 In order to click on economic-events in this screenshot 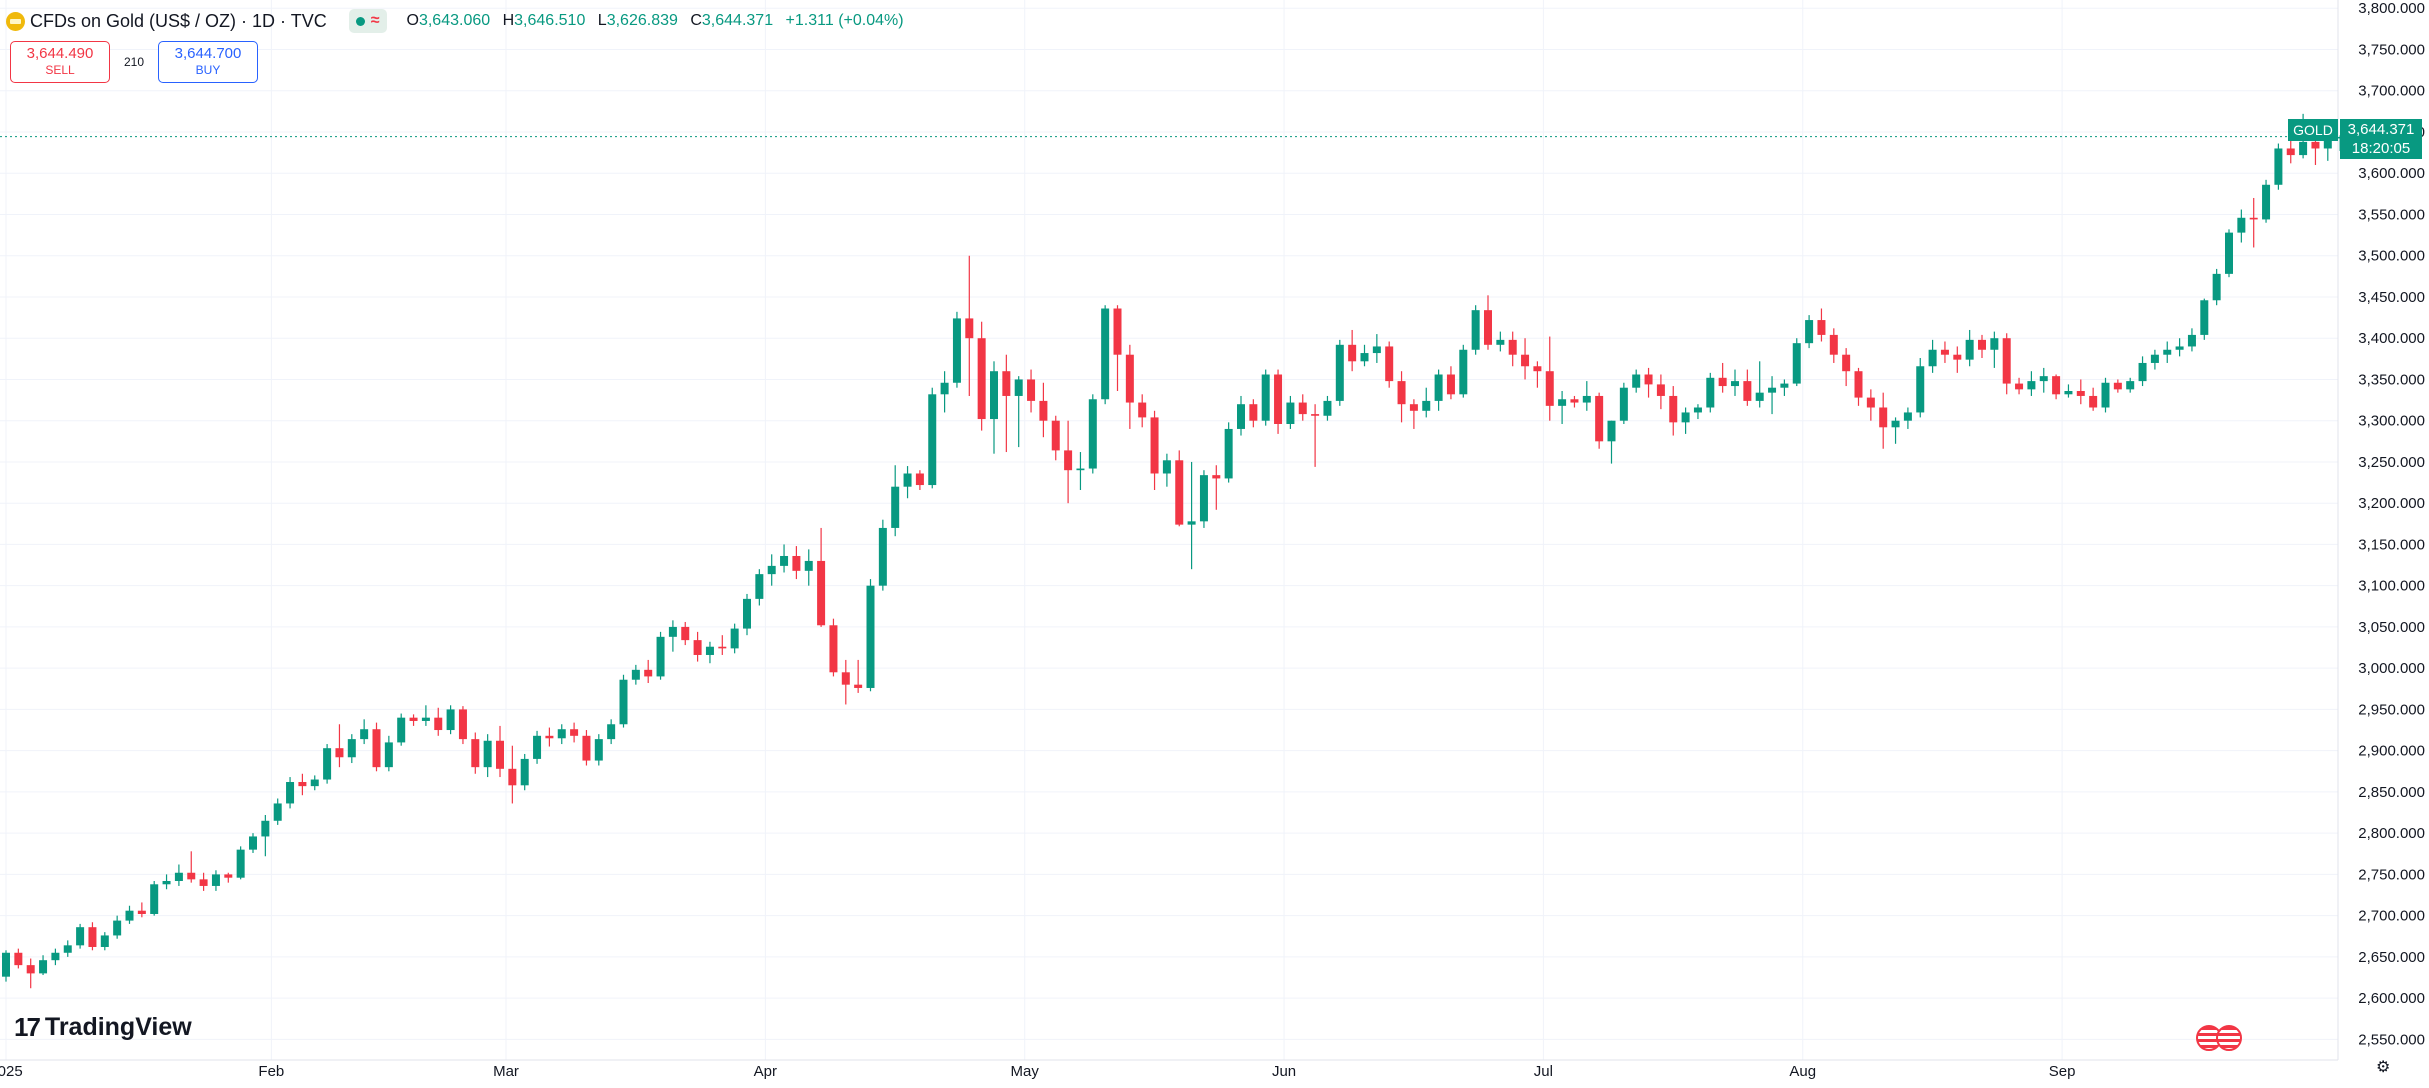, I will do `click(2221, 1039)`.